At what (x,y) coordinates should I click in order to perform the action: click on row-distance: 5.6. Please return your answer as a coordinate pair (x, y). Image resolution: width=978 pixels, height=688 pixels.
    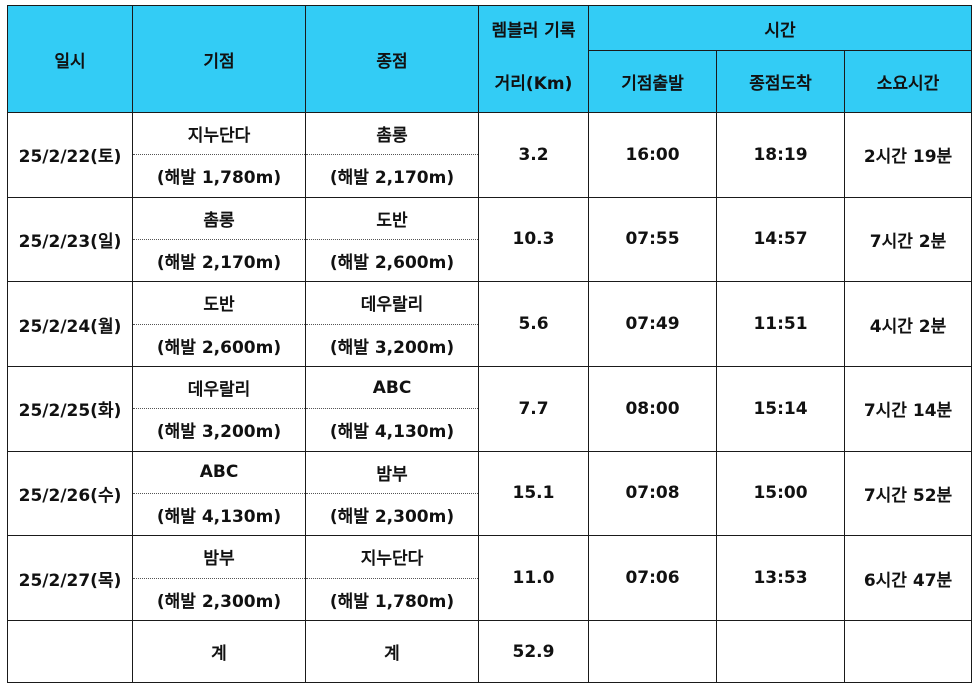
    Looking at the image, I should click on (533, 324).